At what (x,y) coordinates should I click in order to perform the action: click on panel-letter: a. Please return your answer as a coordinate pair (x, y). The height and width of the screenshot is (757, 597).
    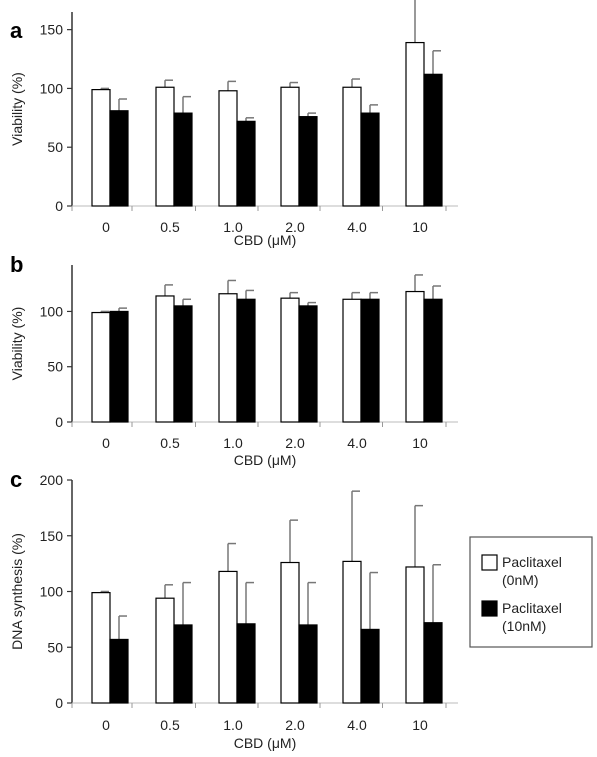
    Looking at the image, I should click on (16, 30).